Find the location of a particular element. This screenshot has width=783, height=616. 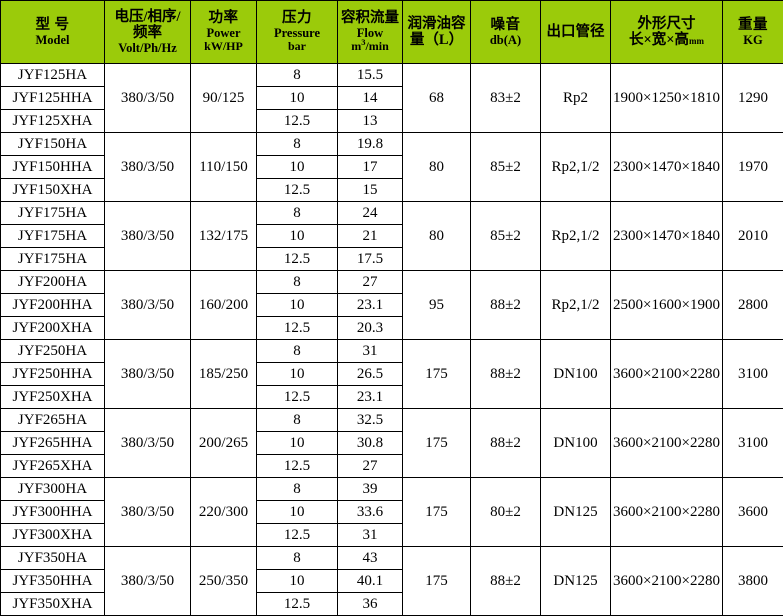

header-cn-label-2: 量（L） is located at coordinates (436, 40).